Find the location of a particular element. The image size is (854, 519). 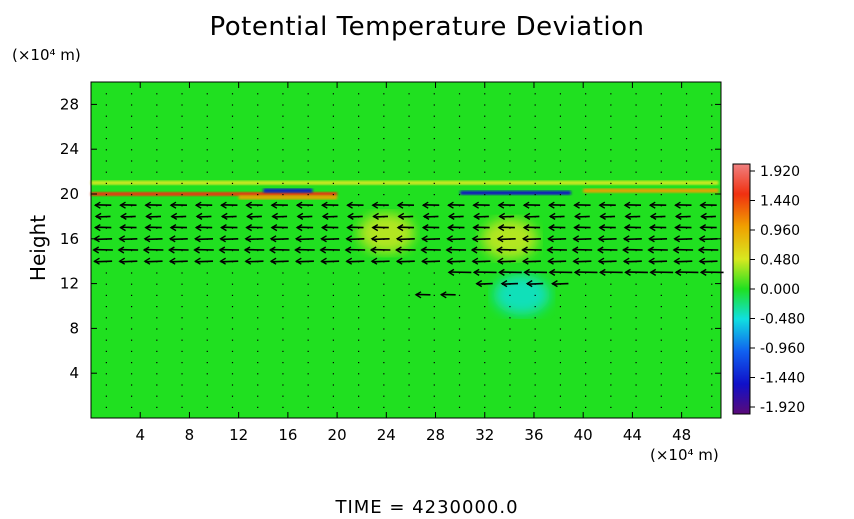

colorbar-tick-label: -0.960 is located at coordinates (782, 349).